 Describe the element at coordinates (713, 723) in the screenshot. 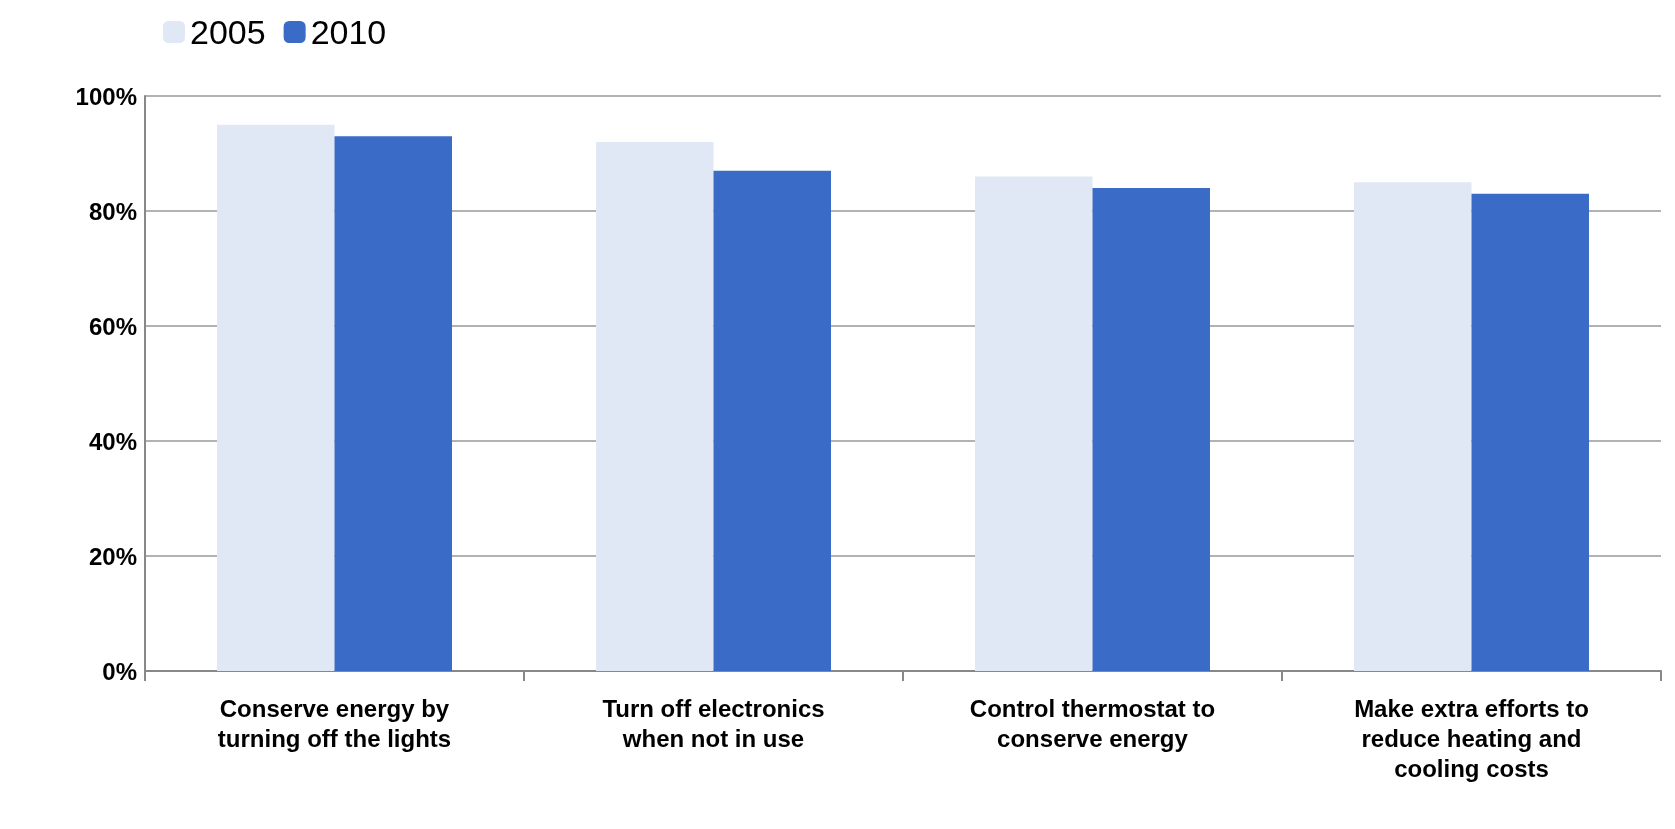

I see `x-tick-label: Turn off electronics when not in use` at that location.